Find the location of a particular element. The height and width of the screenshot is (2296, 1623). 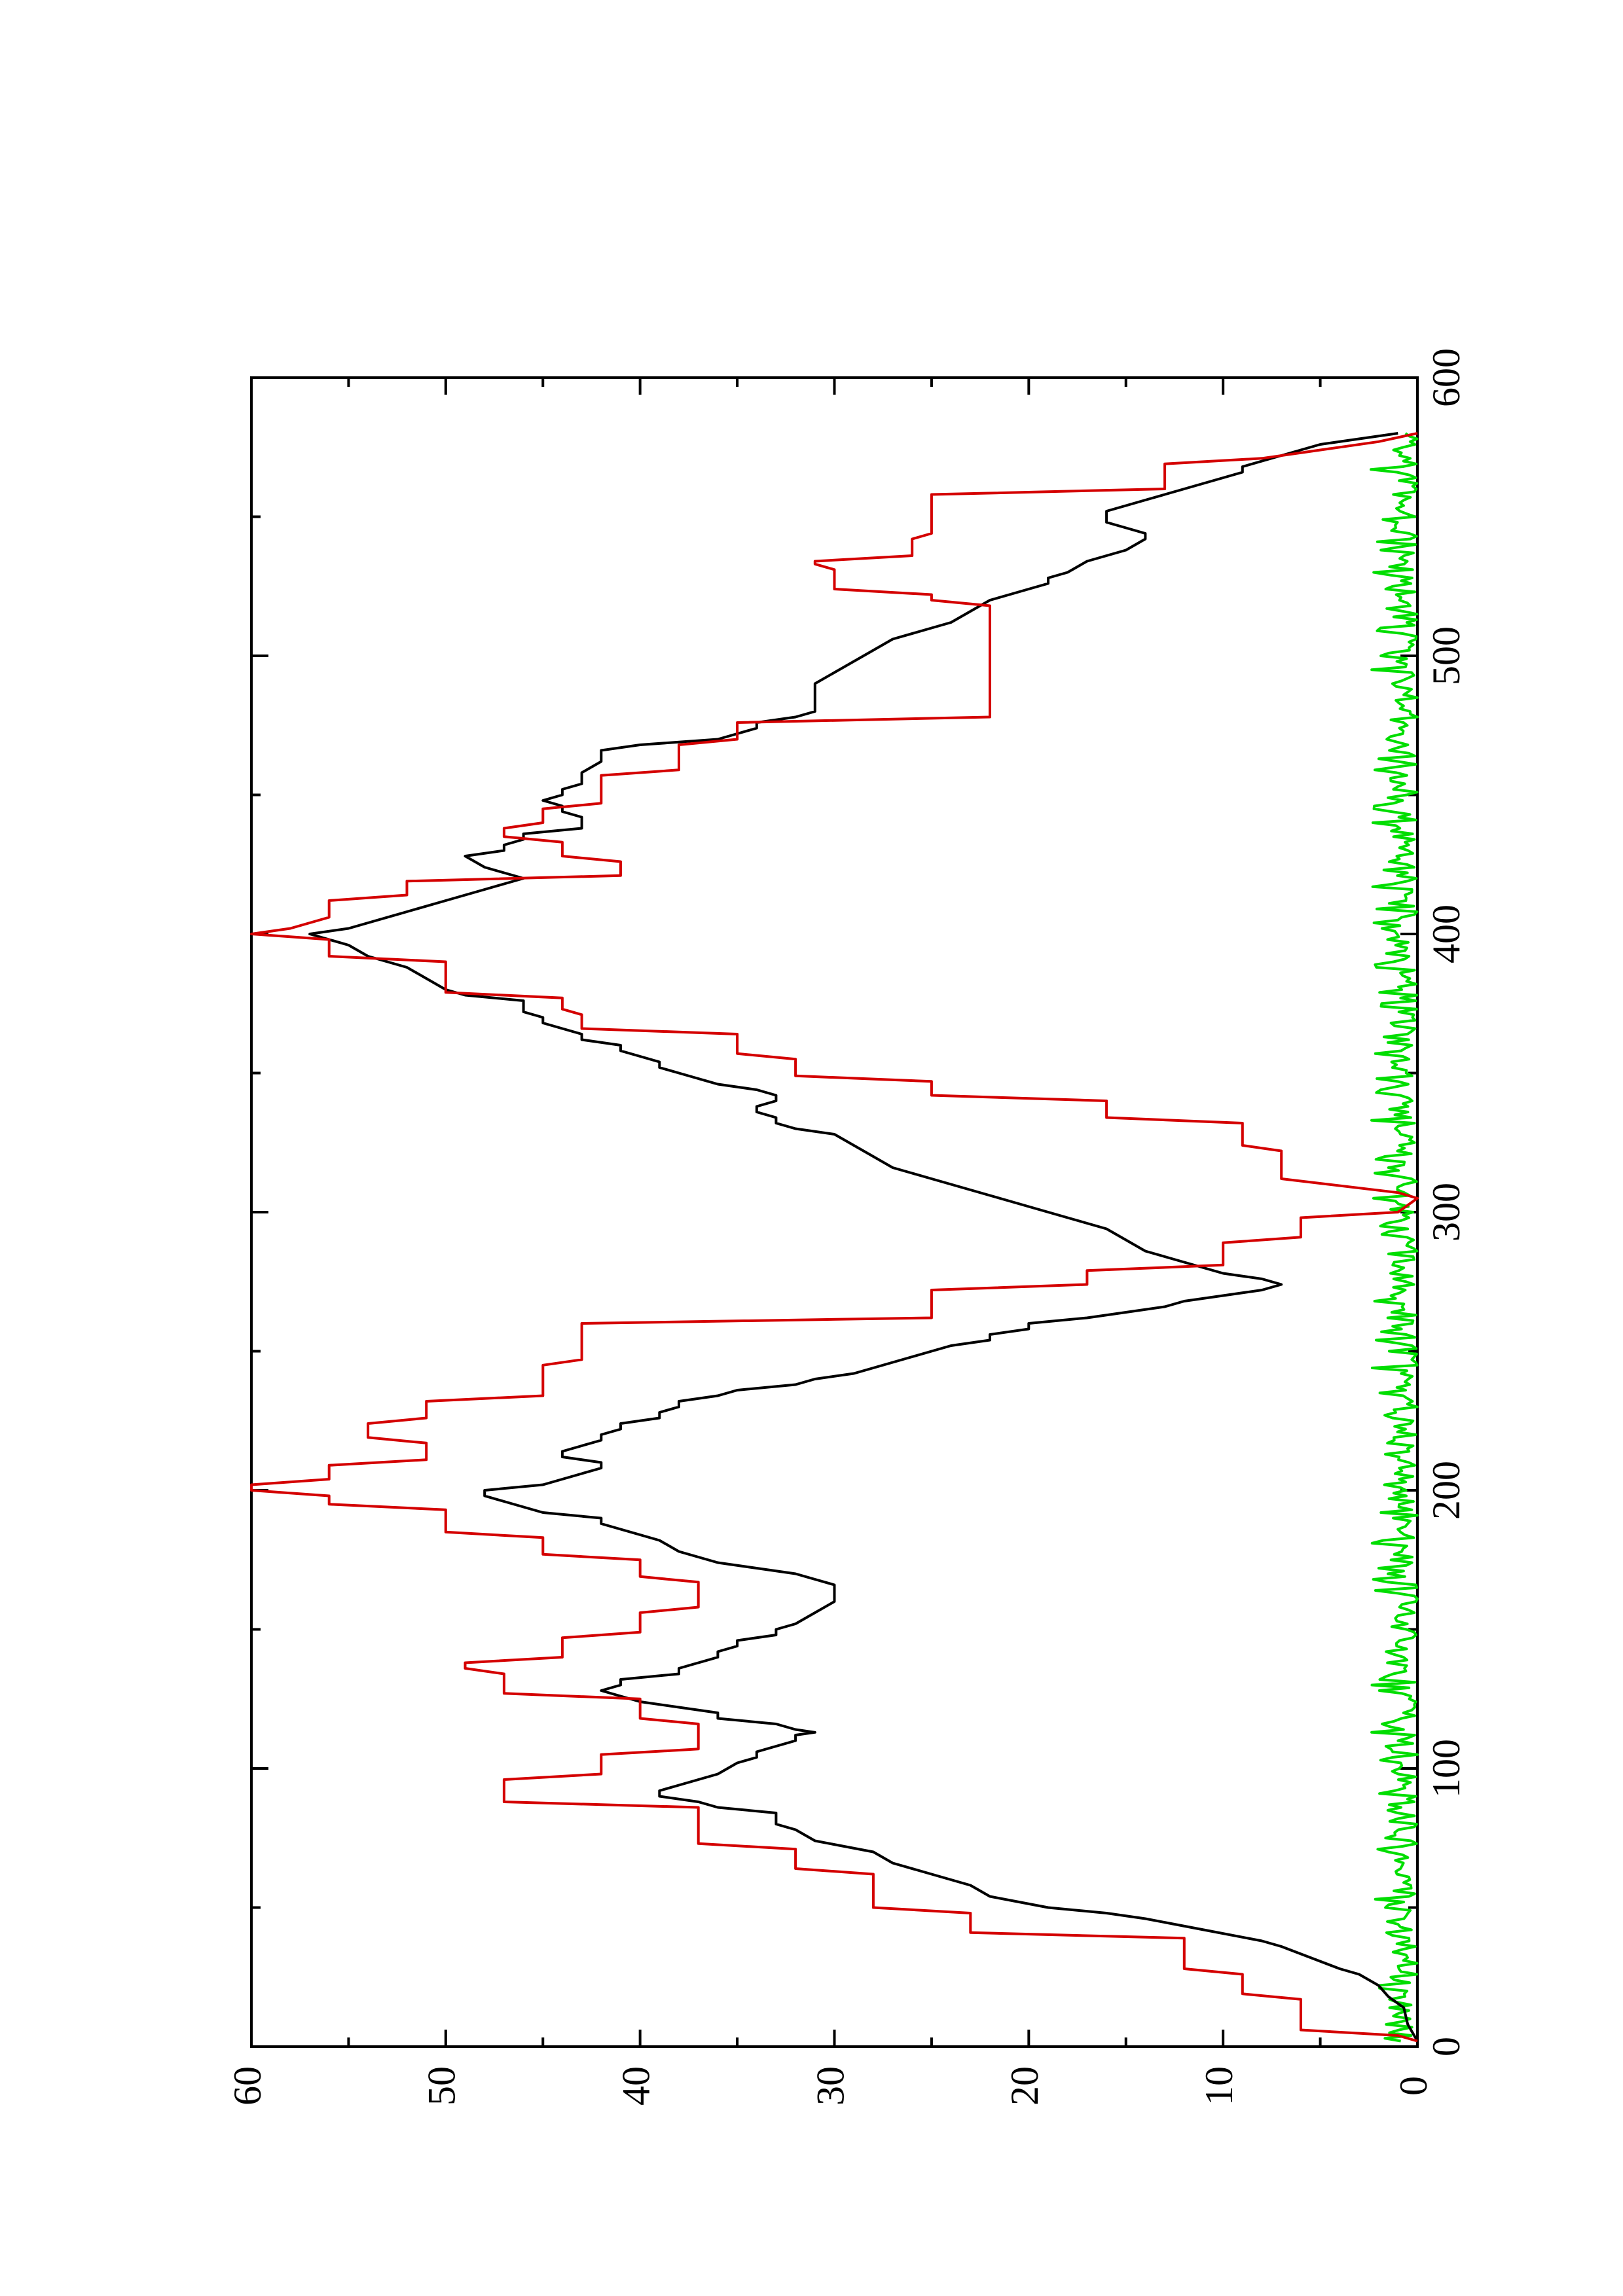

x-tick-label: 100 is located at coordinates (1446, 1768).